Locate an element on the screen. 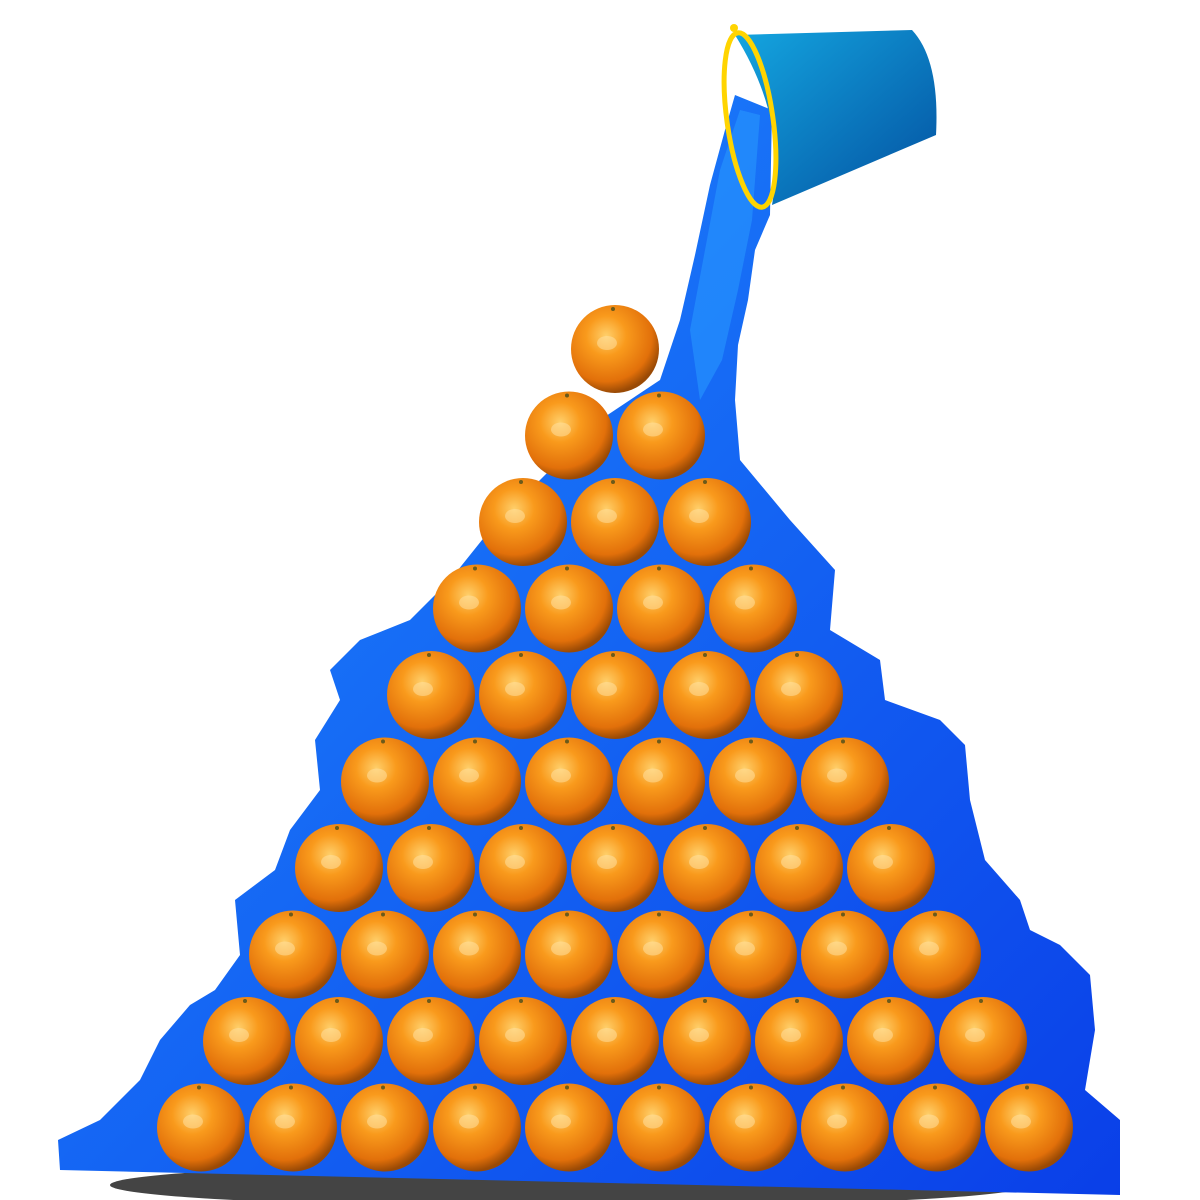 The height and width of the screenshot is (1200, 1200). bucket-body is located at coordinates (836, 117).